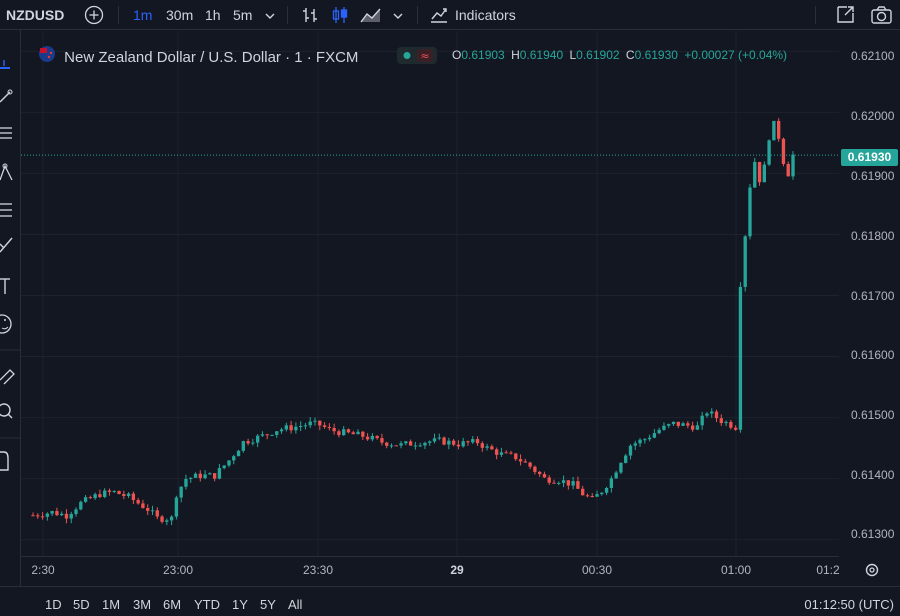  Describe the element at coordinates (7, 377) in the screenshot. I see `ruler-icon` at that location.